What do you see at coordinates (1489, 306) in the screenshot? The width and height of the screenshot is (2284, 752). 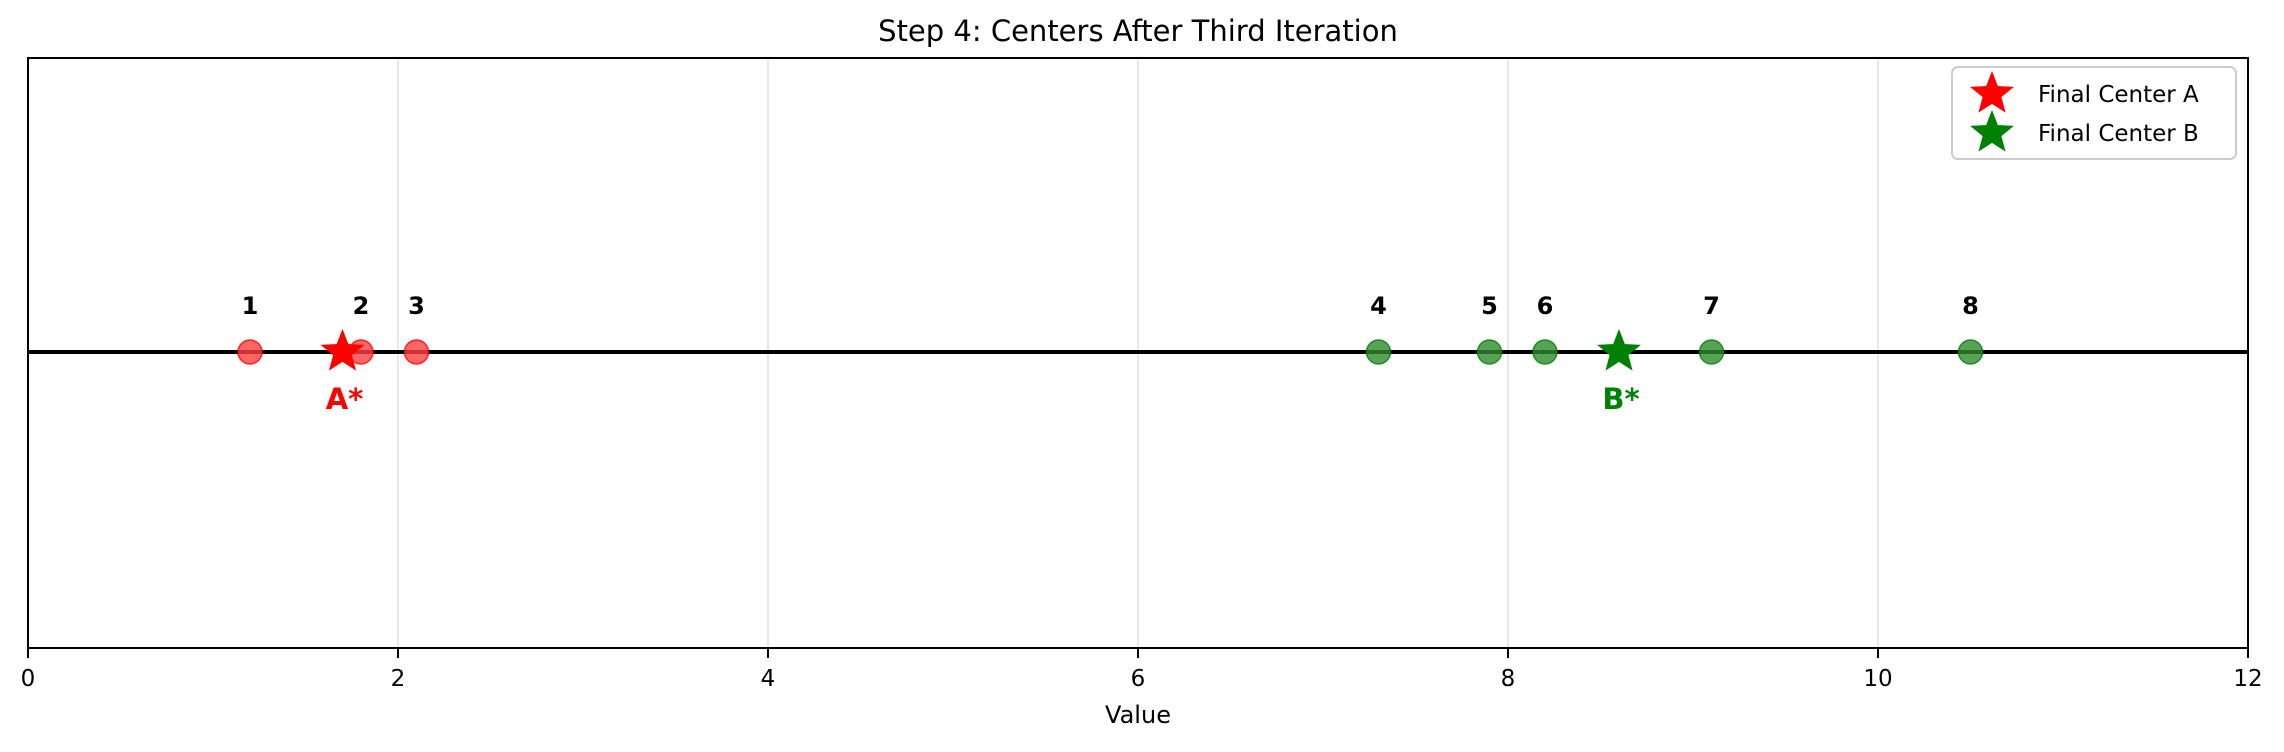 I see `data-point-label: 5` at bounding box center [1489, 306].